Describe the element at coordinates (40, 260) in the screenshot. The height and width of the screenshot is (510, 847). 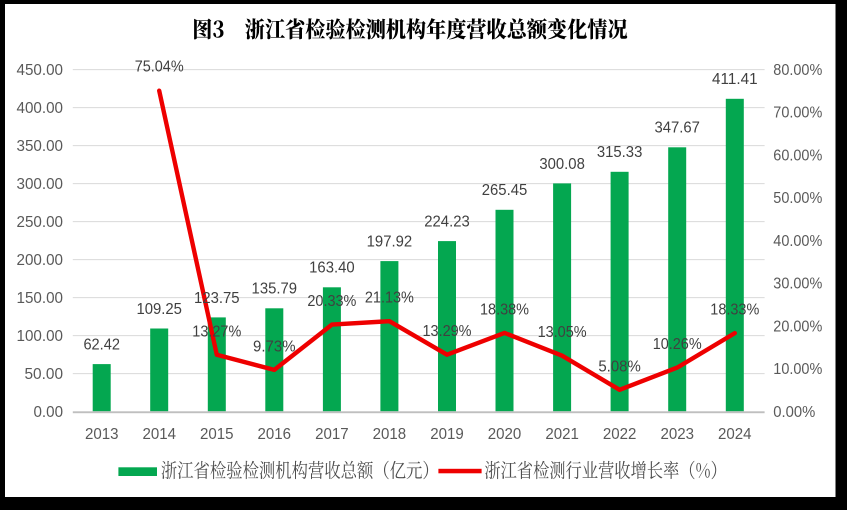
I see `svg-text: 200.00` at that location.